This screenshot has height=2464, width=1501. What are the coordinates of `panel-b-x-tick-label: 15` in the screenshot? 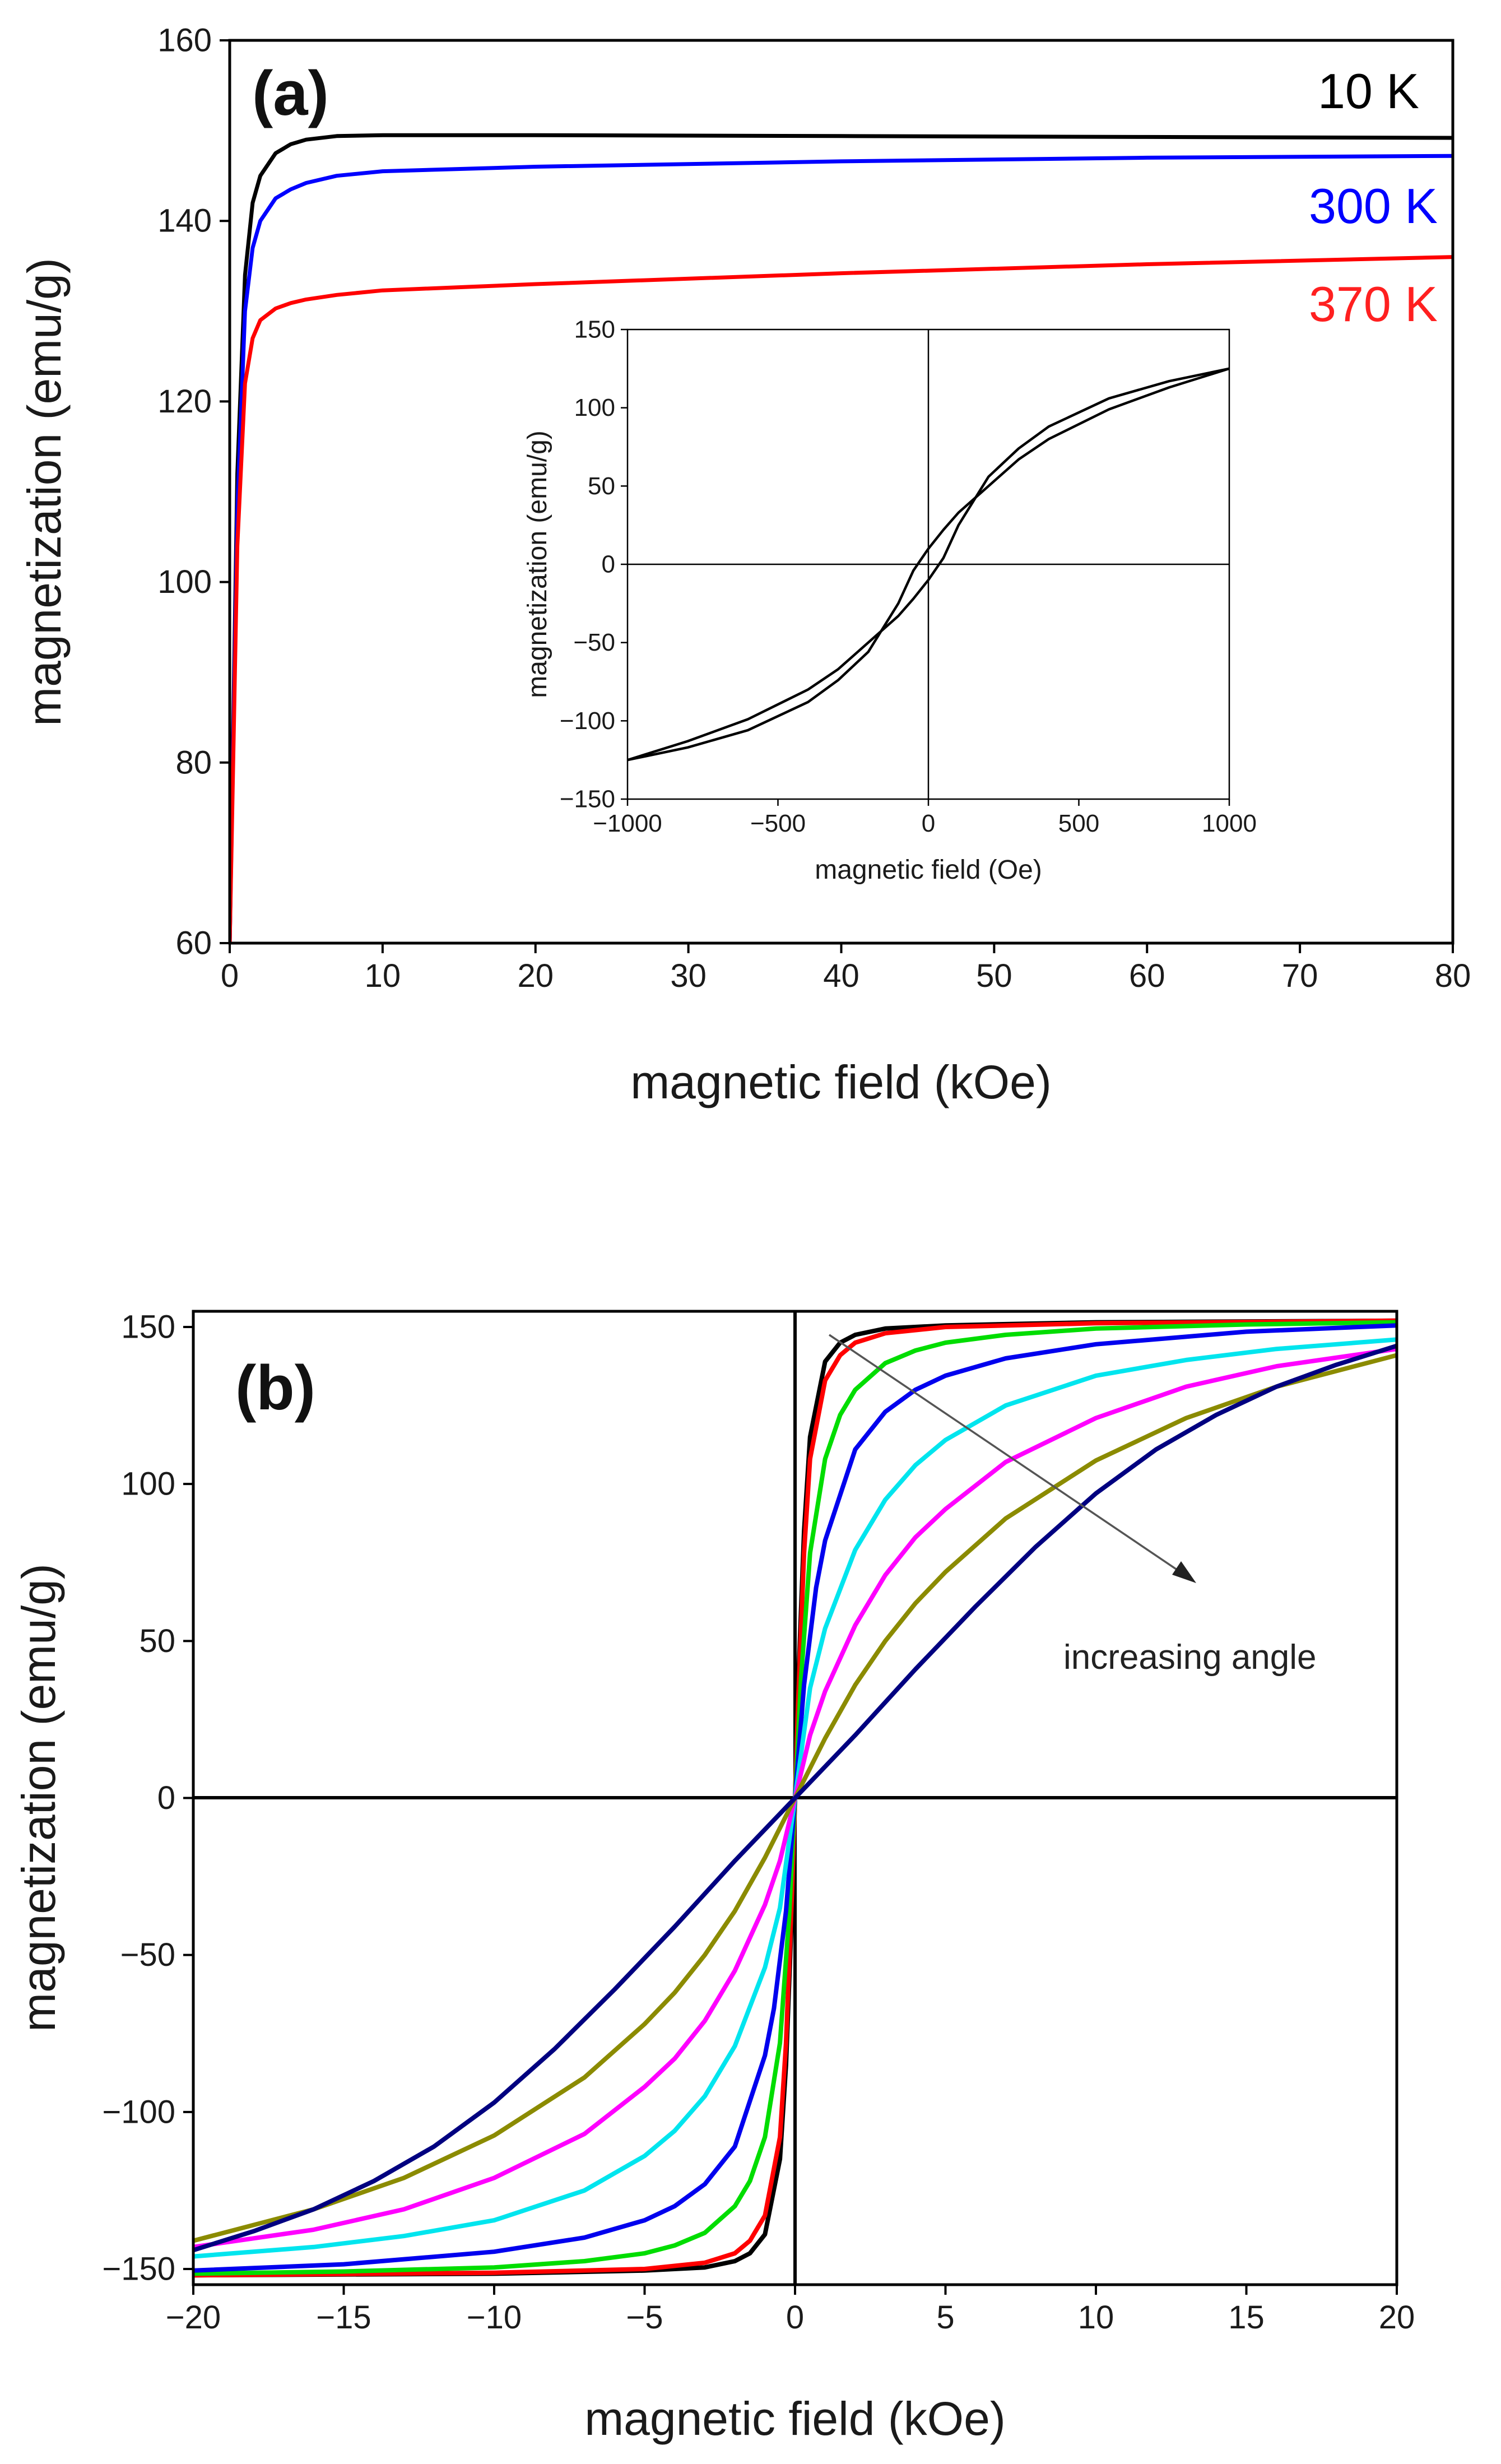 It's located at (1246, 2317).